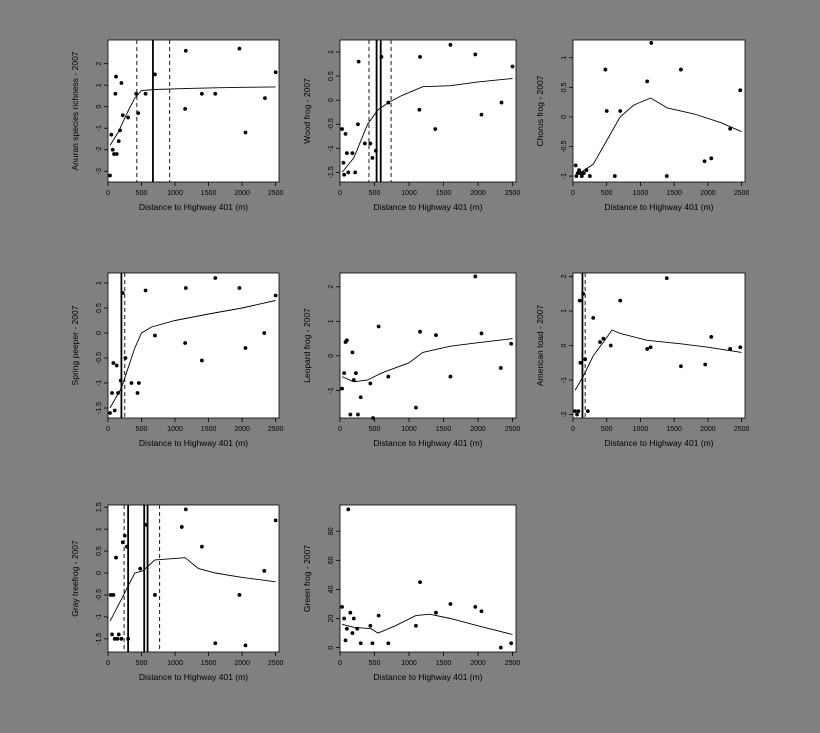  I want to click on x-tick-label: 500, so click(375, 429).